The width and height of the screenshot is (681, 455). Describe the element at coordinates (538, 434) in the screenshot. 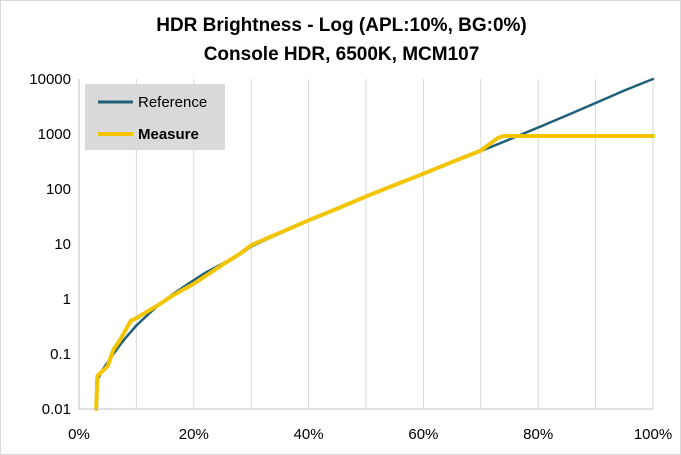

I see `x-tick-label: 80%` at that location.